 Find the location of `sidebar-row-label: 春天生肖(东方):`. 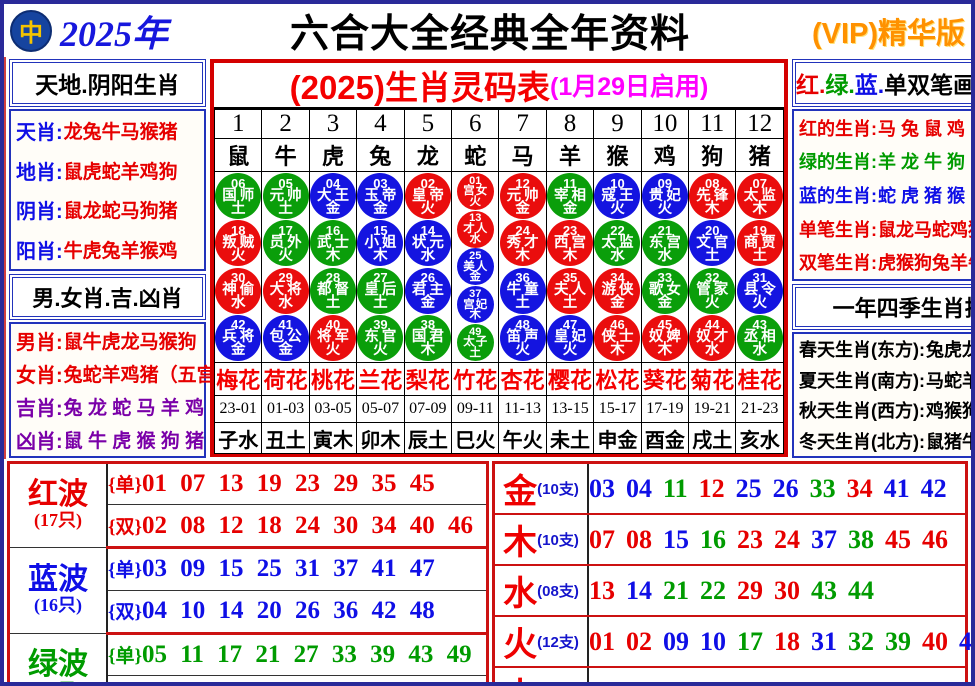

sidebar-row-label: 春天生肖(东方): is located at coordinates (862, 350).